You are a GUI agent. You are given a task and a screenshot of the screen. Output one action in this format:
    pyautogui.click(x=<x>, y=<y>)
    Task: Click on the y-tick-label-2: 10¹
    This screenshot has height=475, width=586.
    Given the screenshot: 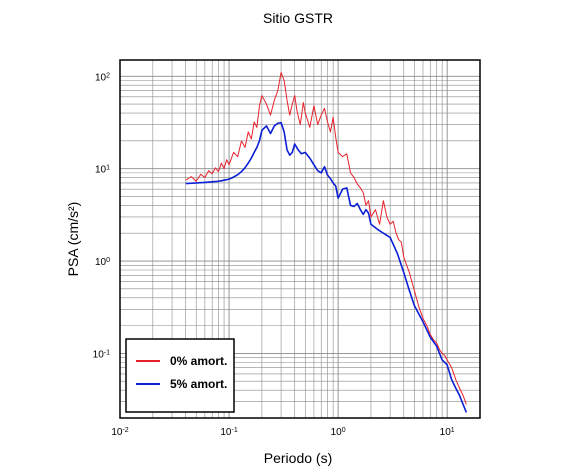 What is the action you would take?
    pyautogui.click(x=102, y=170)
    